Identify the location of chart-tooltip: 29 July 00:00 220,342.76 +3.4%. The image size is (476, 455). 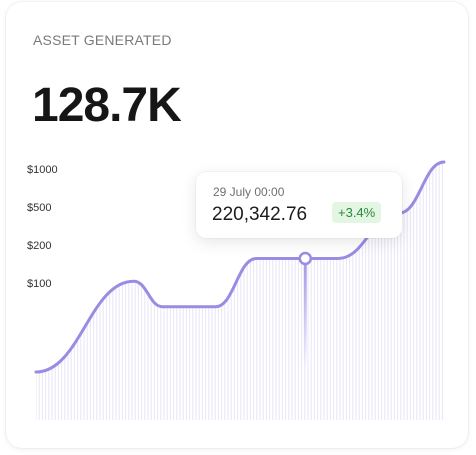
(299, 205).